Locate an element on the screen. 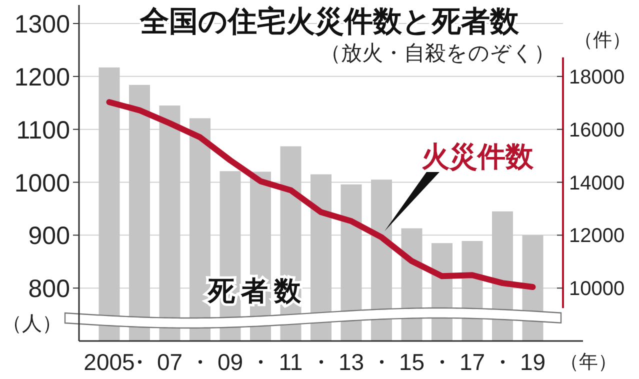 This screenshot has height=379, width=639. y2-axis-title: （件） is located at coordinates (602, 40).